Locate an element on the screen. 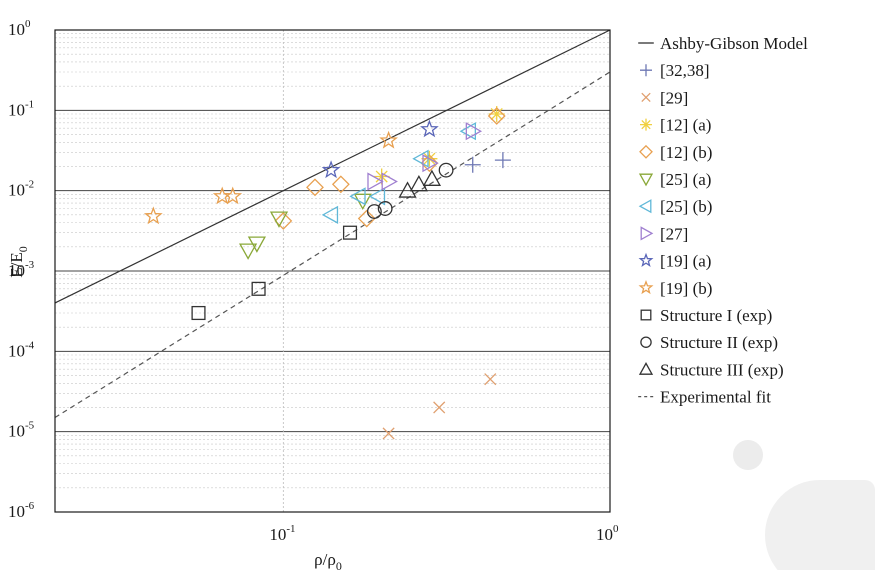  y-tick-label: 10⁻⁶ is located at coordinates (21, 510).